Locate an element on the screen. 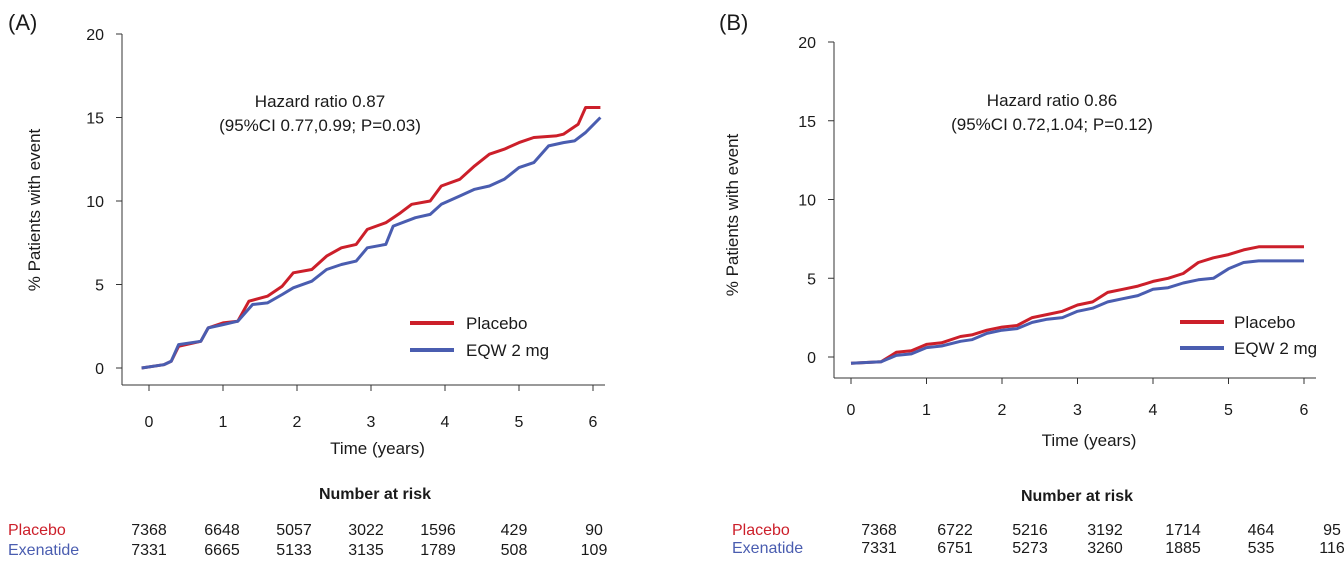  panel-label: (B) is located at coordinates (734, 22).